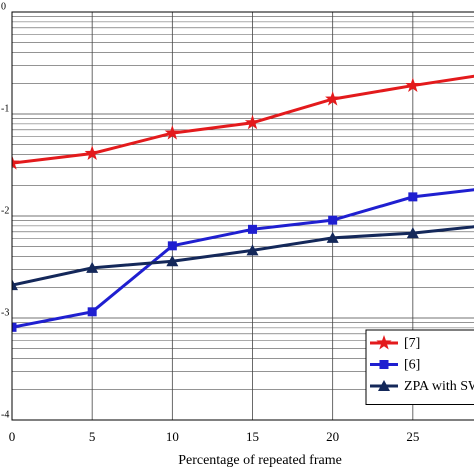 The height and width of the screenshot is (474, 474). I want to click on legend-label: [7], so click(412, 343).